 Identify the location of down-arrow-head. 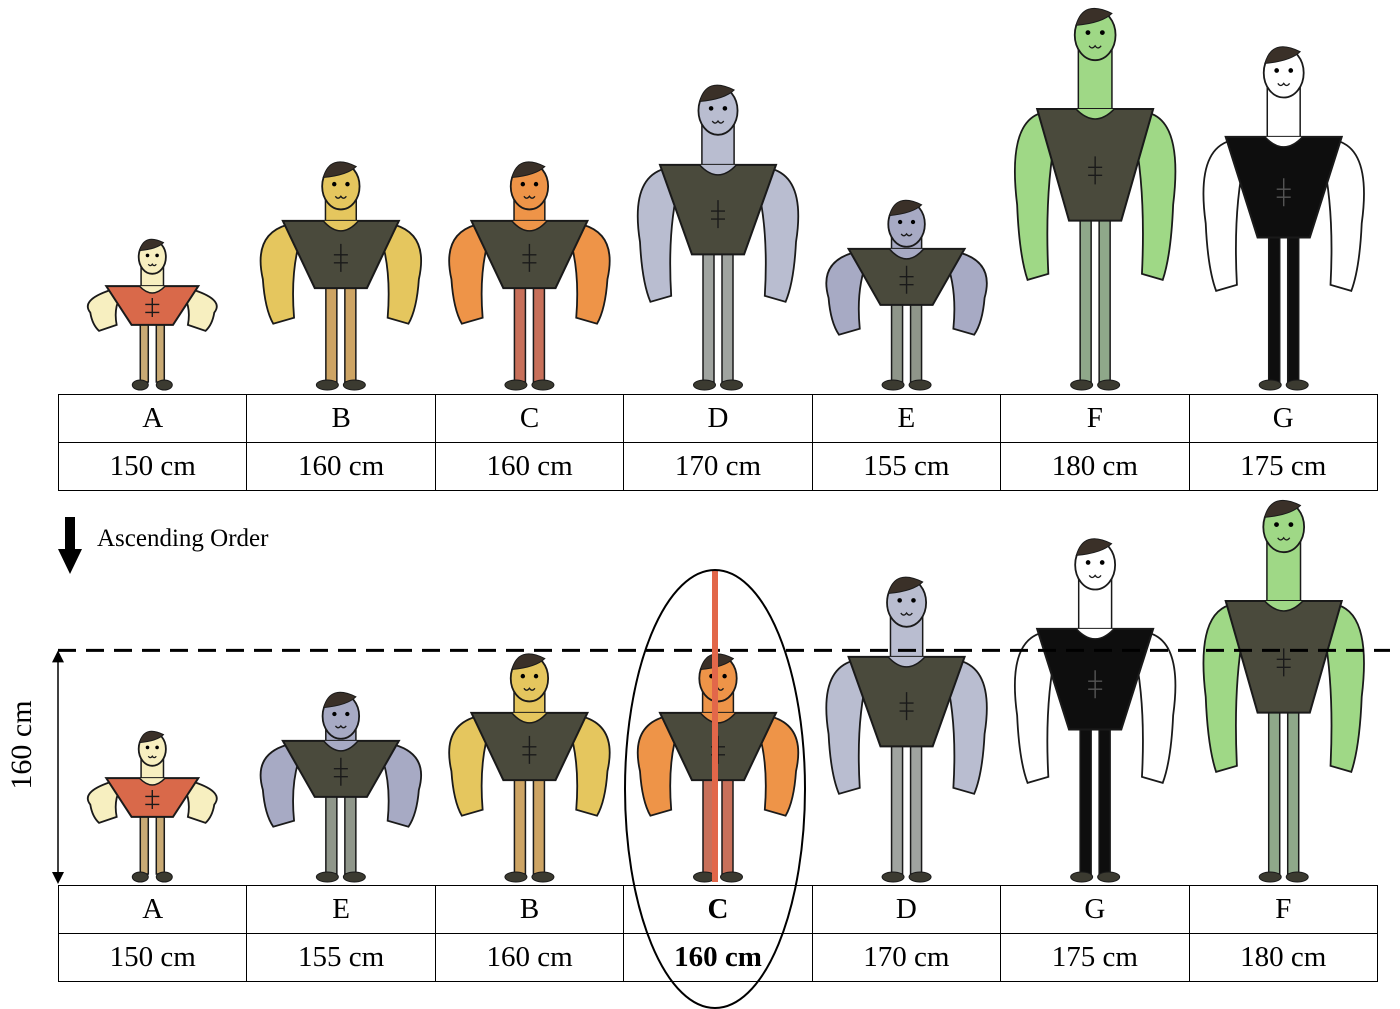
(70, 561).